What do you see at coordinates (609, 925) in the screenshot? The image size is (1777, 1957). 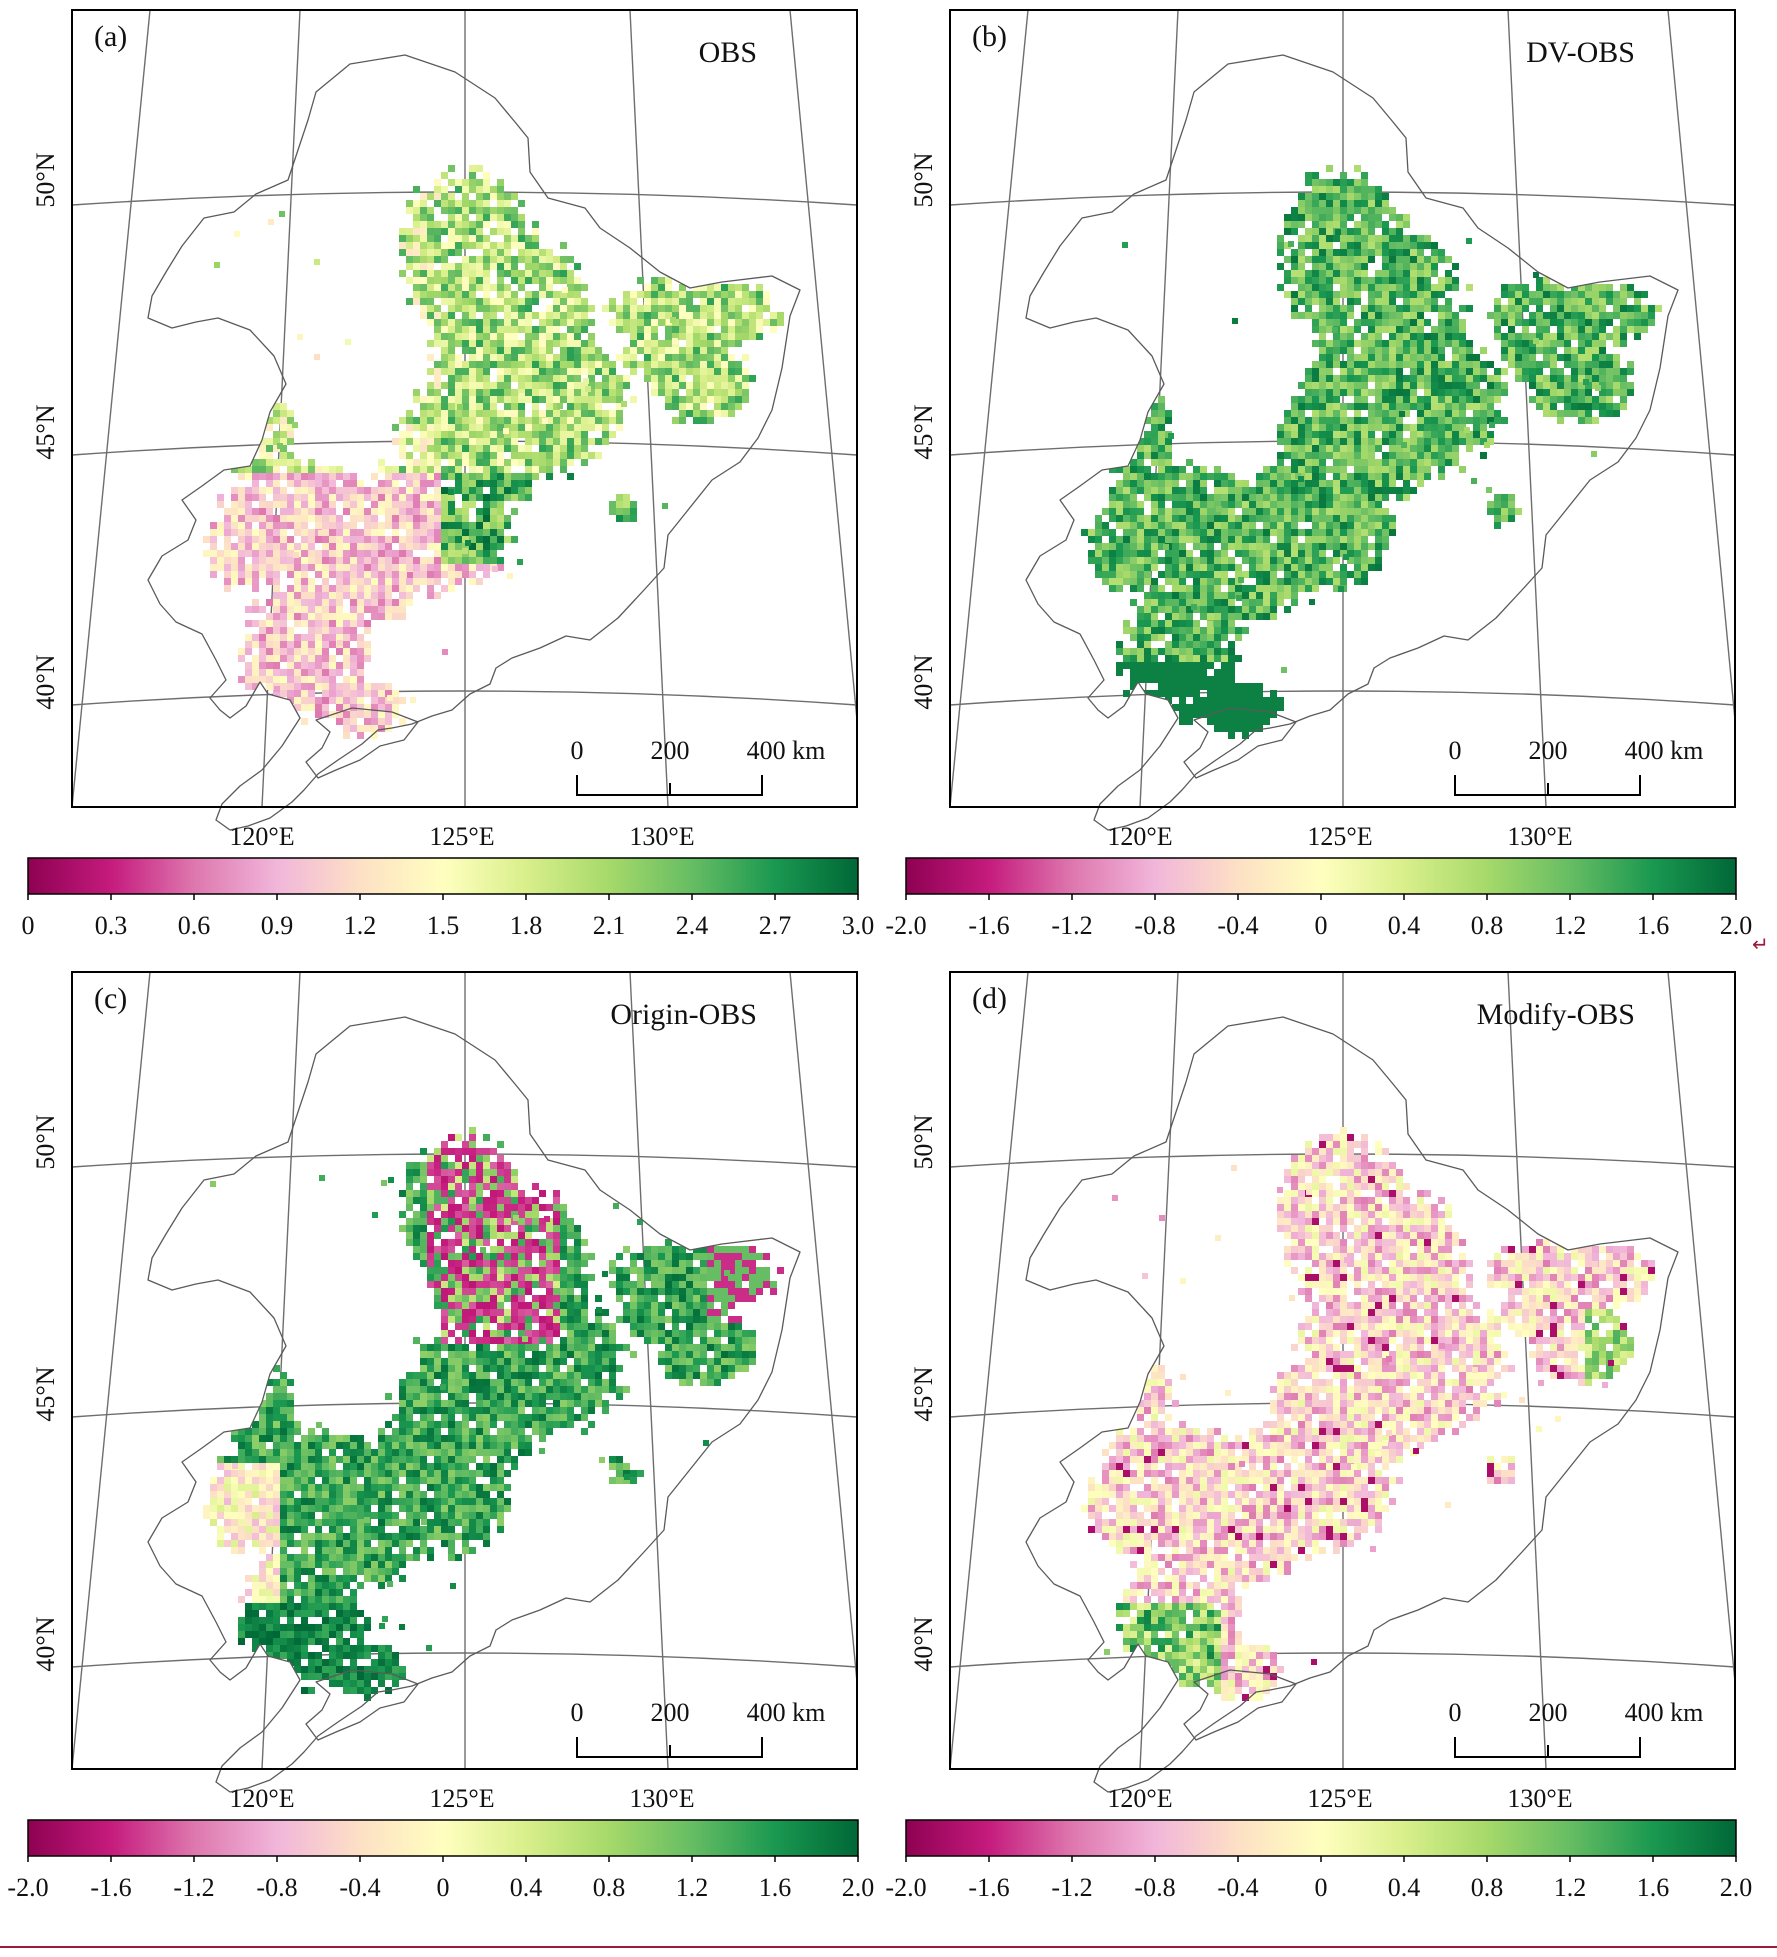 I see `colorbar-tick-label: 2.1` at bounding box center [609, 925].